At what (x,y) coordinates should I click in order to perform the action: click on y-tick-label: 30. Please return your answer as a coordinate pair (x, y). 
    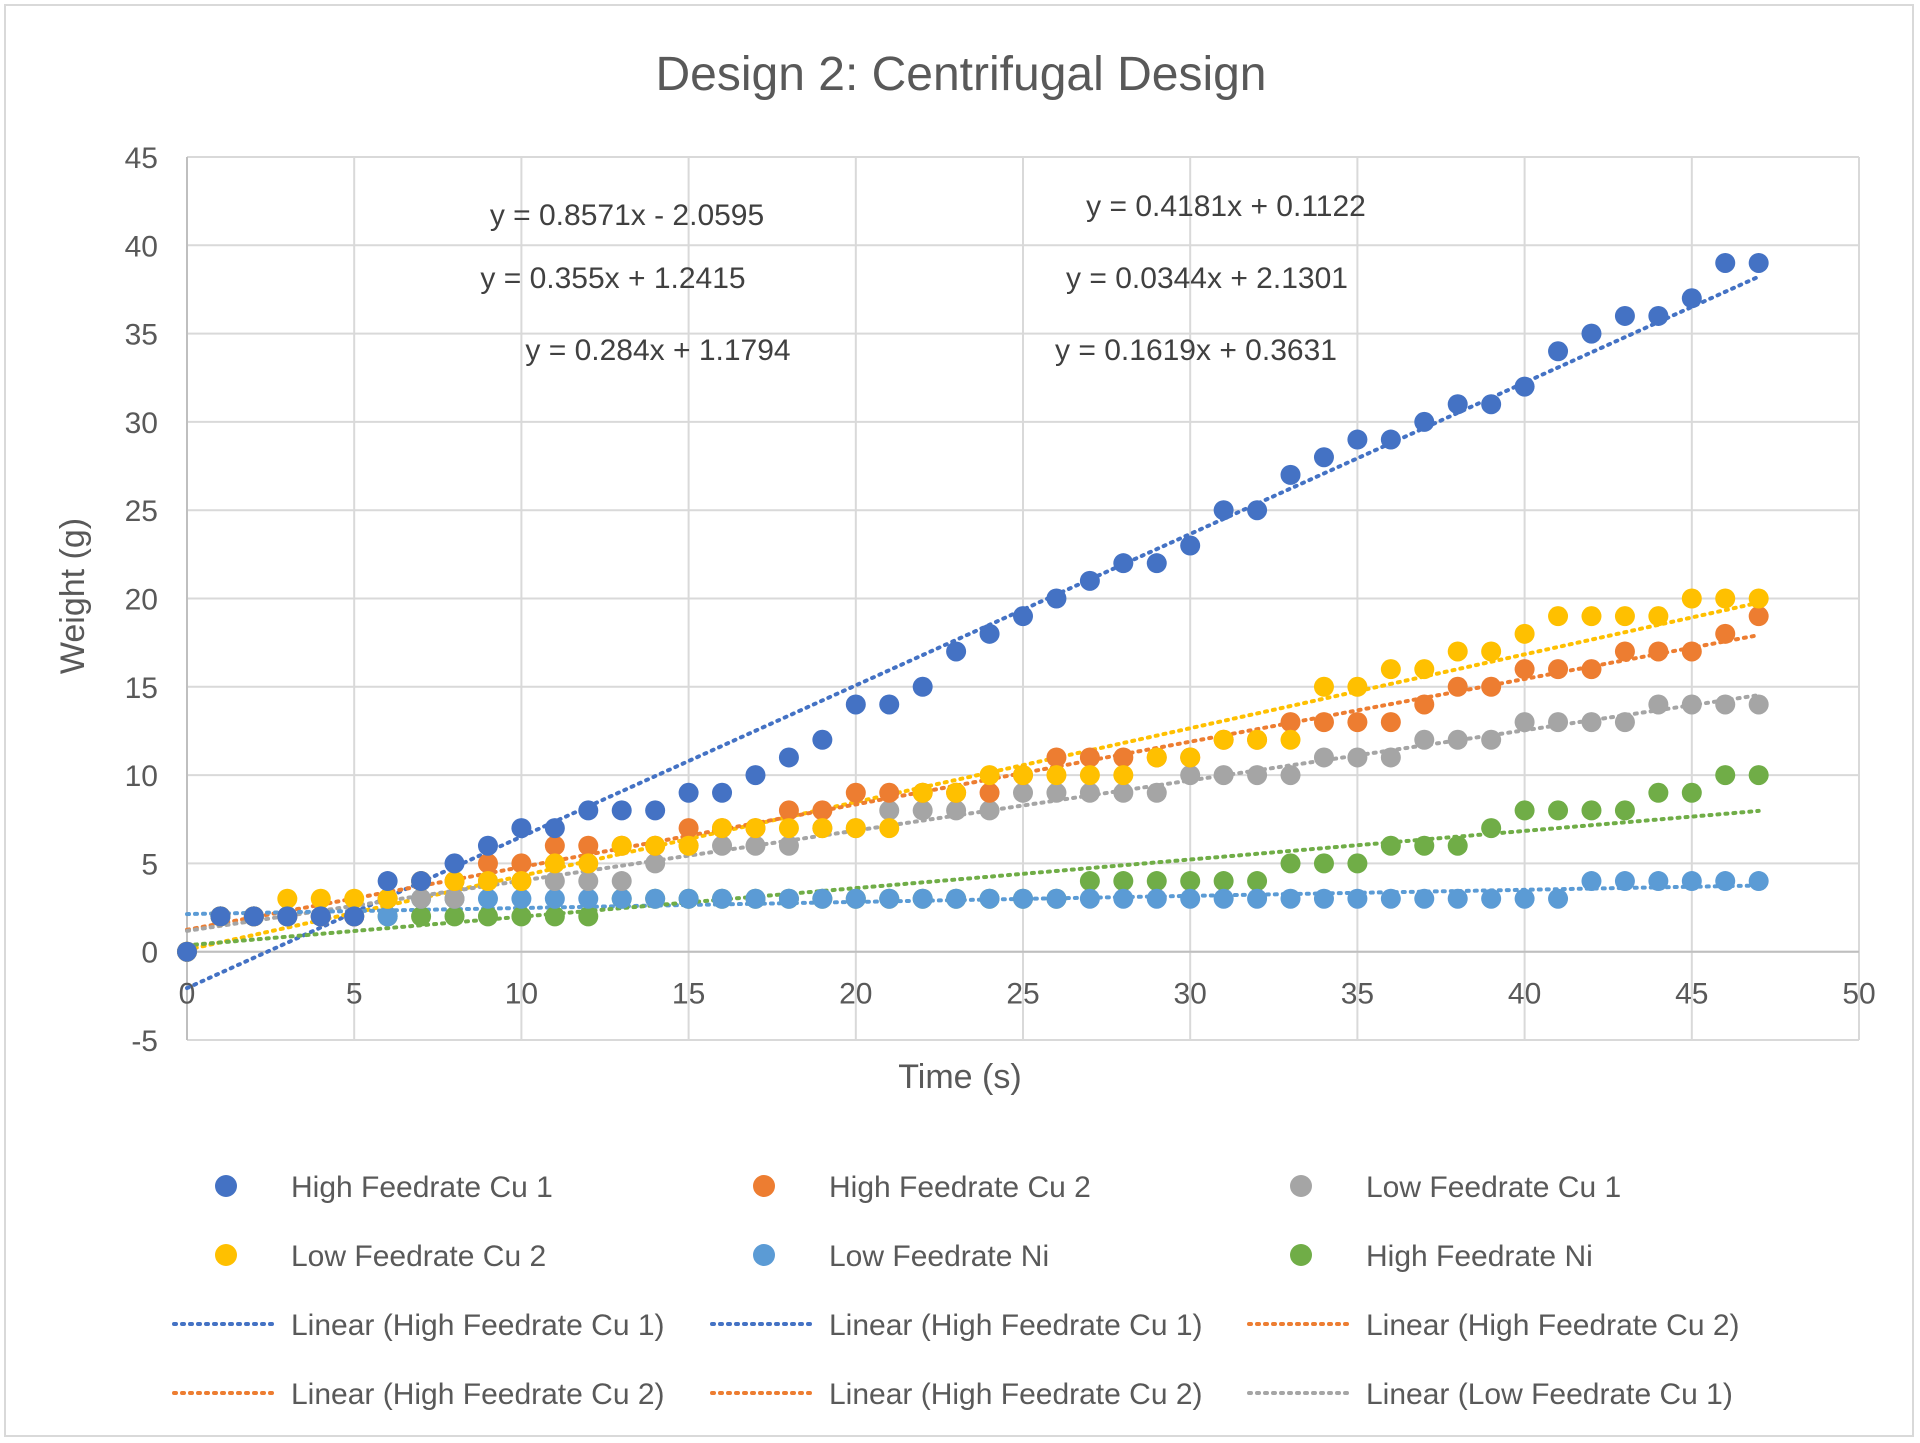
    Looking at the image, I should click on (141, 423).